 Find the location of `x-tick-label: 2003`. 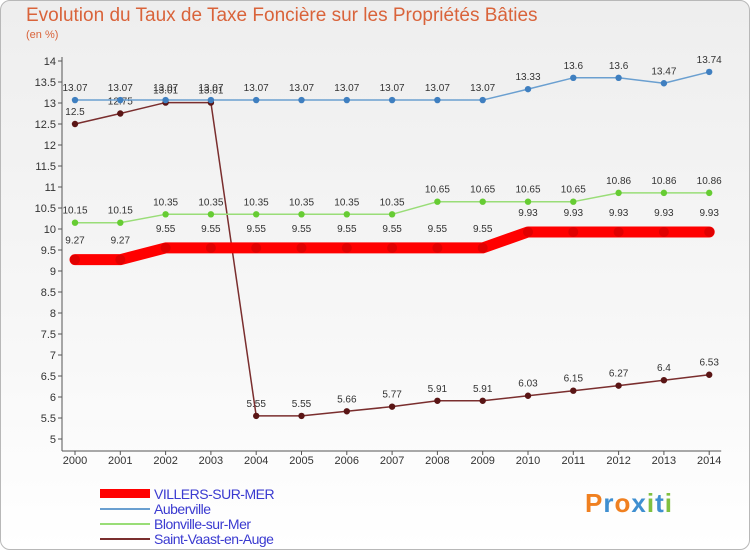

x-tick-label: 2003 is located at coordinates (211, 461).